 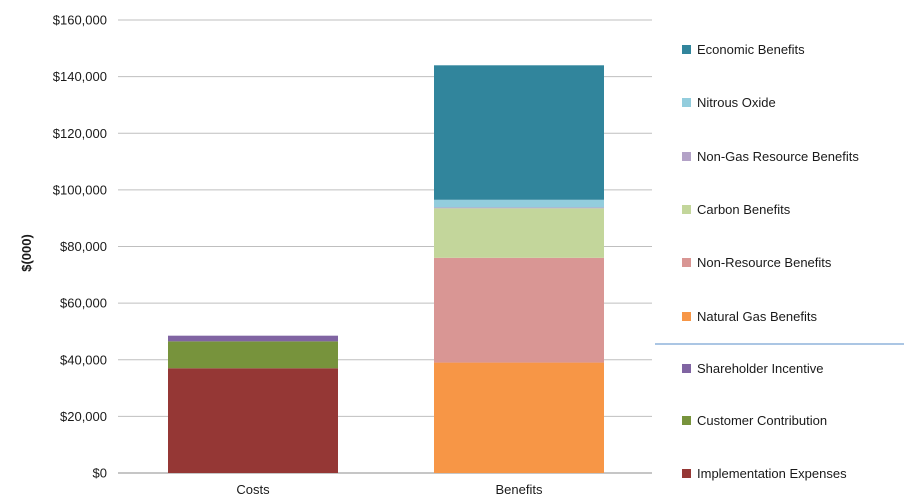 What do you see at coordinates (253, 489) in the screenshot?
I see `x-tick-label-costs: Costs` at bounding box center [253, 489].